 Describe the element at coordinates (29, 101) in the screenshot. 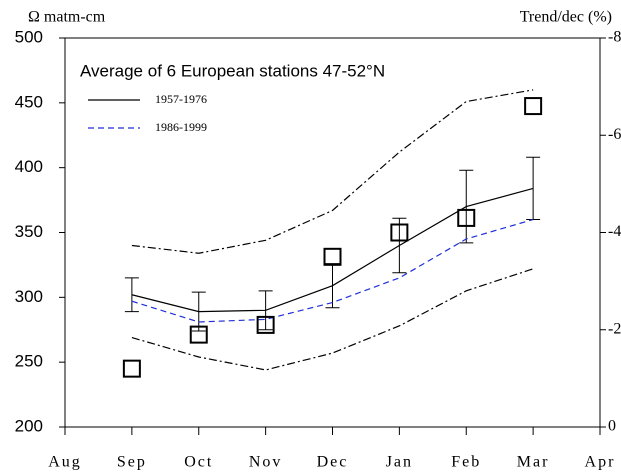

I see `y-tick-label: 450` at that location.